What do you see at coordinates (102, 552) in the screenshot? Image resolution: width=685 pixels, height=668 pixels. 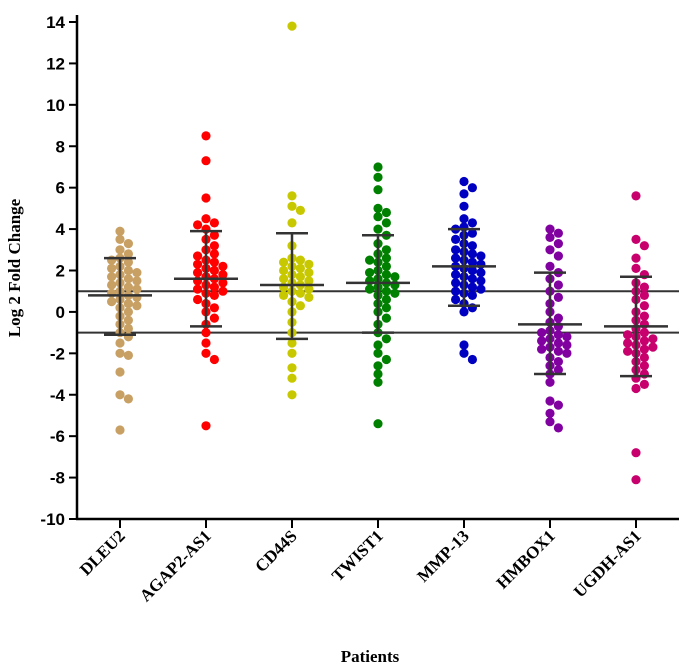 I see `x-tick-label: DLEU2` at bounding box center [102, 552].